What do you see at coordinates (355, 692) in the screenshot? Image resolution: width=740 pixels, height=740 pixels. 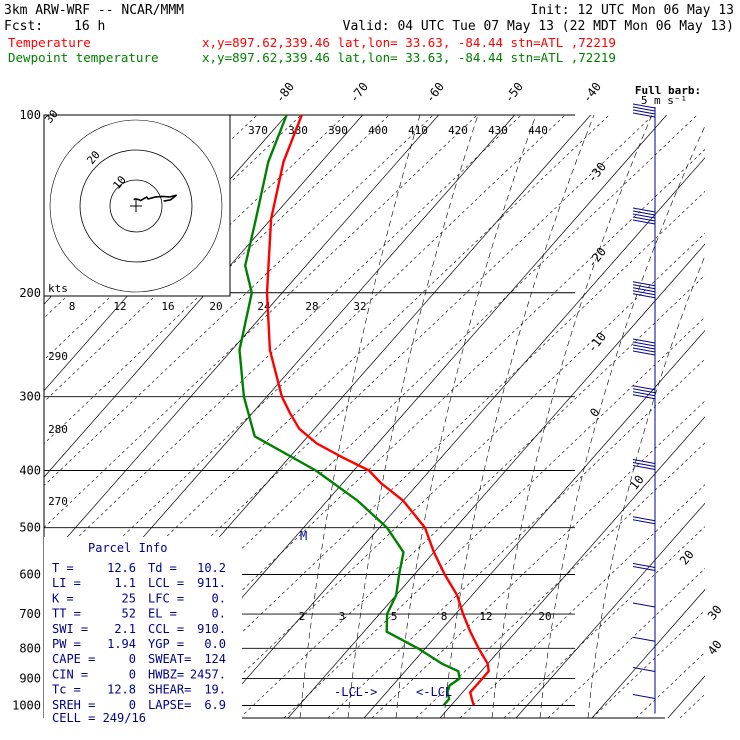 I see `lcl-marker-left: -LCL->` at bounding box center [355, 692].